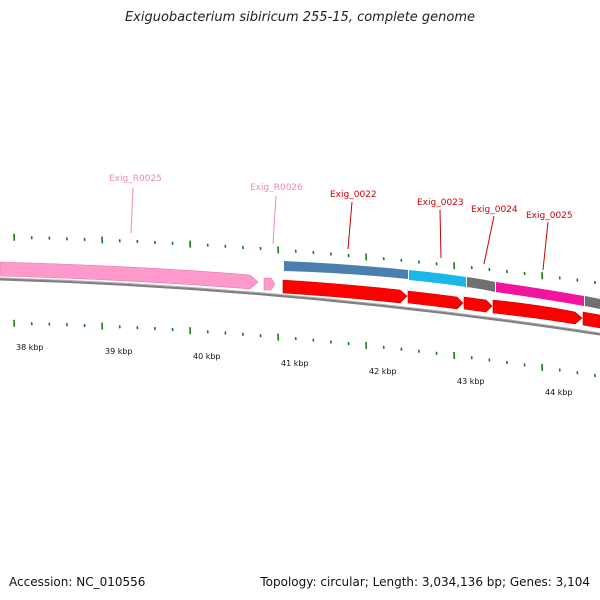 The height and width of the screenshot is (600, 600). Describe the element at coordinates (304, 259) in the screenshot. I see `outer-tick-row` at that location.